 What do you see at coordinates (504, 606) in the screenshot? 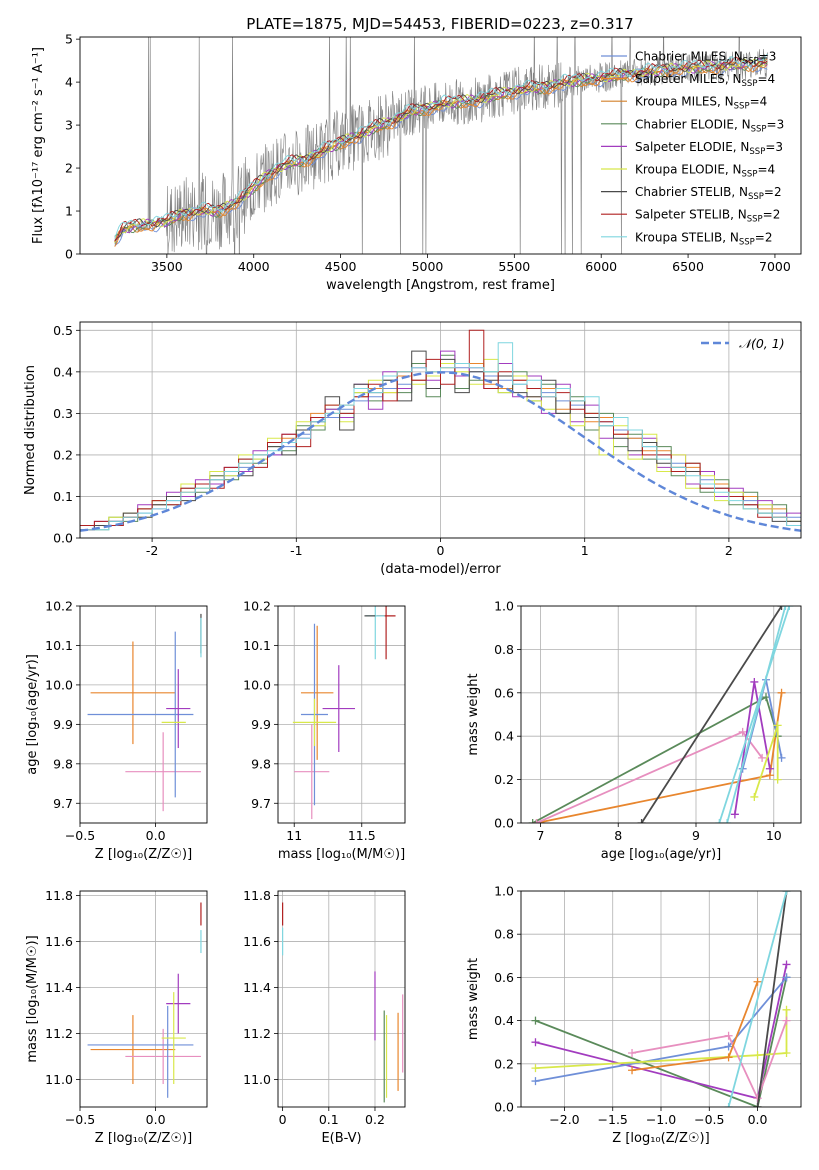
I see `y-tick-label: 1.0` at bounding box center [504, 606].